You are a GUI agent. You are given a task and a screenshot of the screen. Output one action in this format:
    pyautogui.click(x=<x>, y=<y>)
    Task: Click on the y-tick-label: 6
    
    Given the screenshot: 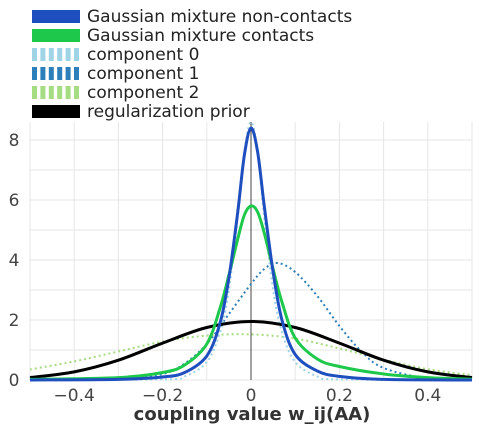 What is the action you would take?
    pyautogui.click(x=14, y=201)
    